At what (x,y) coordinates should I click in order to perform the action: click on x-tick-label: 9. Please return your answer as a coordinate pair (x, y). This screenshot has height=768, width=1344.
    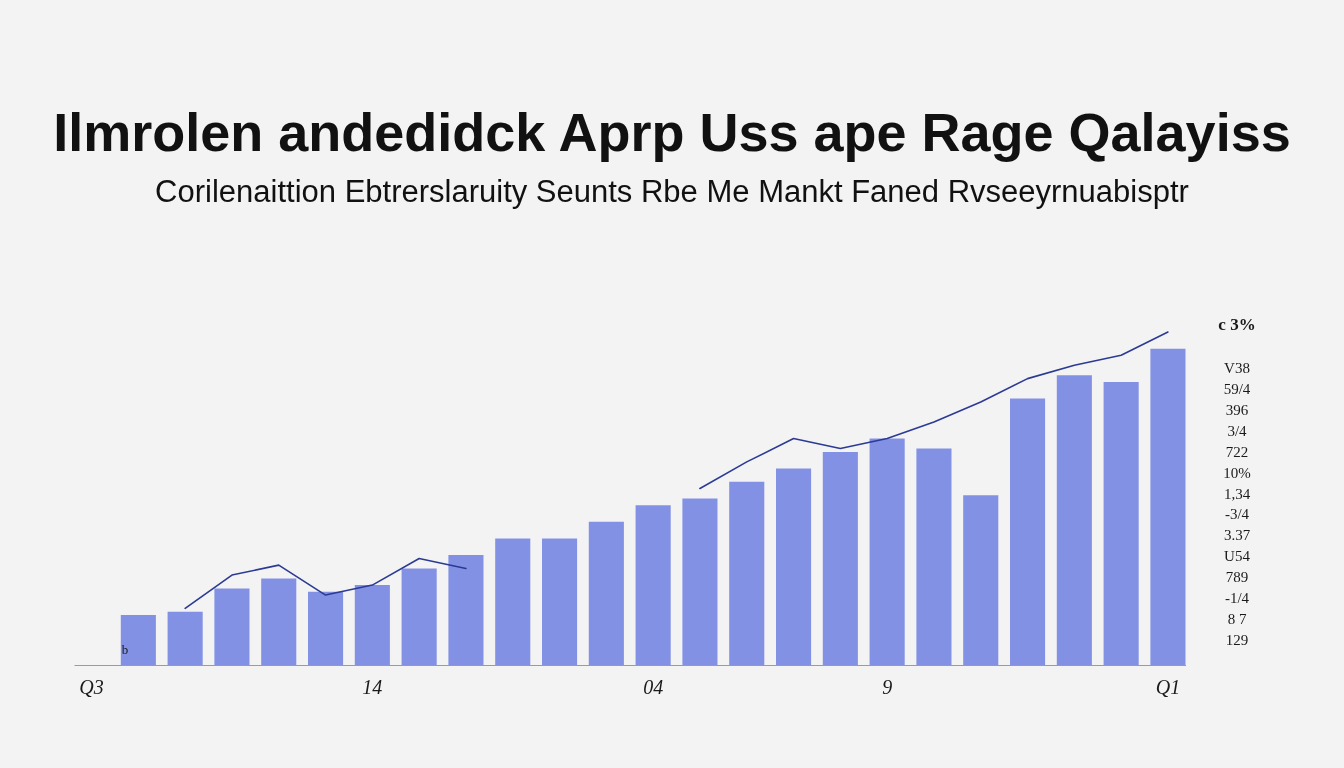
    Looking at the image, I should click on (887, 686).